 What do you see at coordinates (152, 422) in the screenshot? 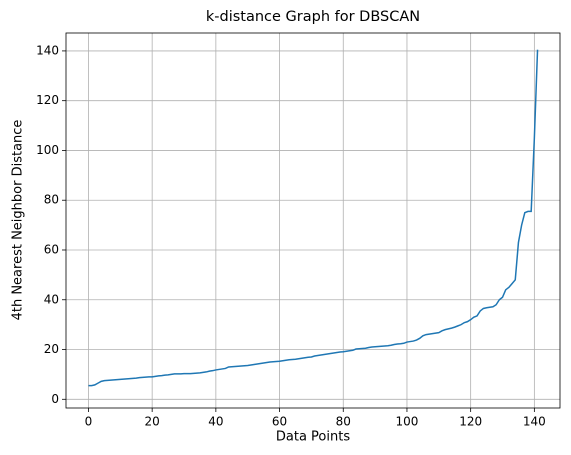
I see `x-tick-label: 20` at bounding box center [152, 422].